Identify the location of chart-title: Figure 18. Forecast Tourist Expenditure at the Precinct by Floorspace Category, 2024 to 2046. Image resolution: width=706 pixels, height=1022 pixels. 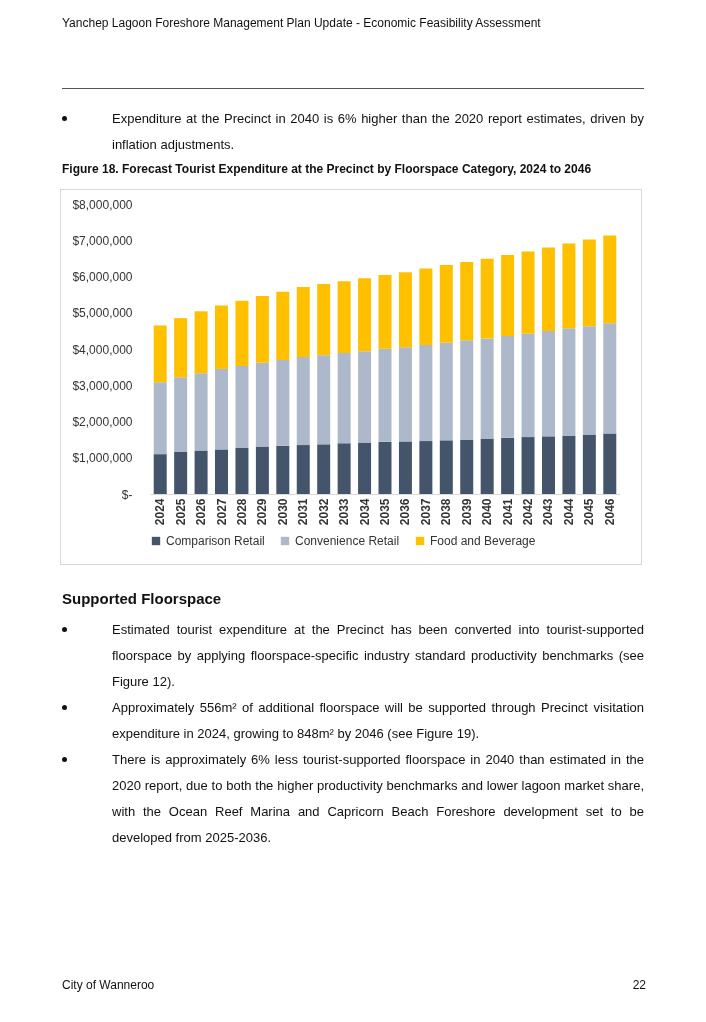
(327, 169).